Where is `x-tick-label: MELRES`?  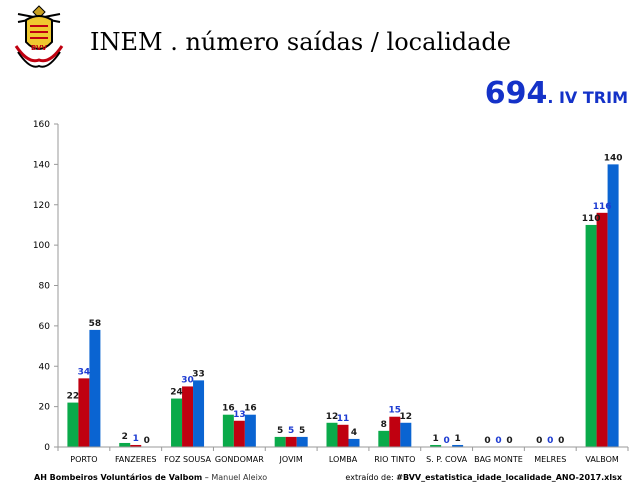
x-tick-label: MELRES is located at coordinates (550, 459).